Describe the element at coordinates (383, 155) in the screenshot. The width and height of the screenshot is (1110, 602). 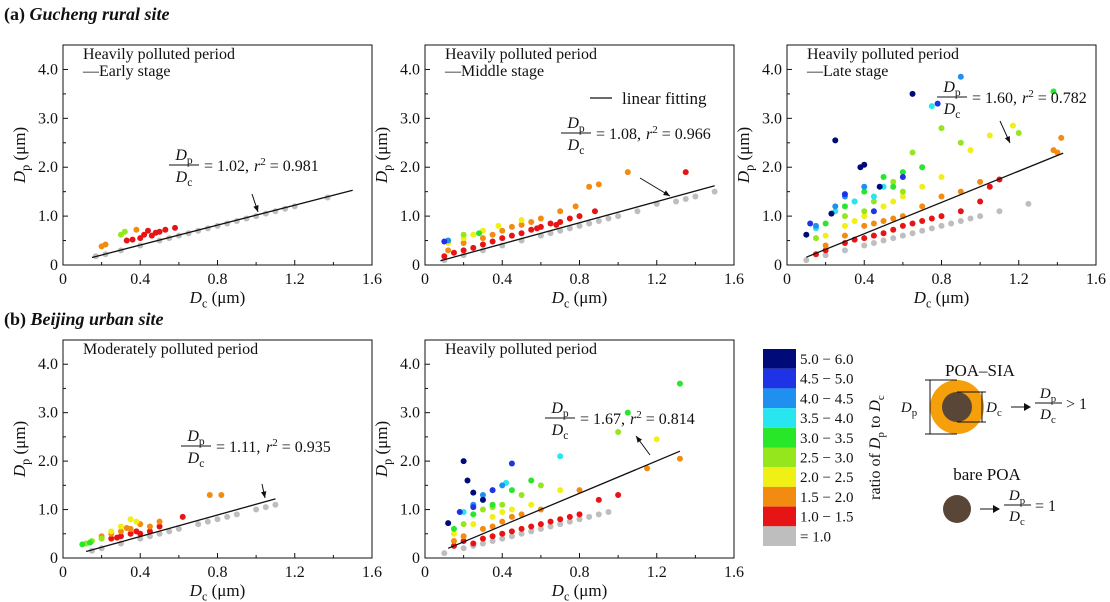
I see `y-axis-label-group: Dp (μm)` at that location.